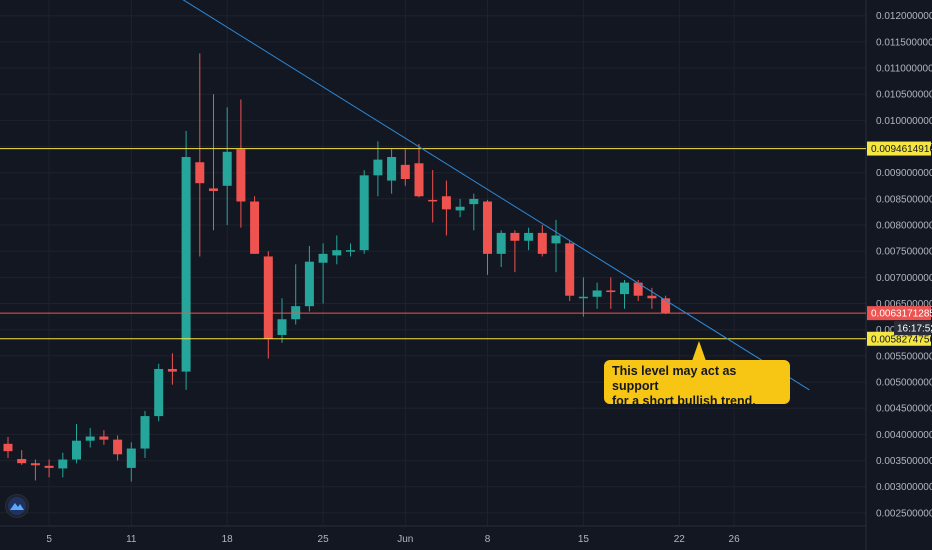  Describe the element at coordinates (584, 539) in the screenshot. I see `x-tick-label: 15` at that location.